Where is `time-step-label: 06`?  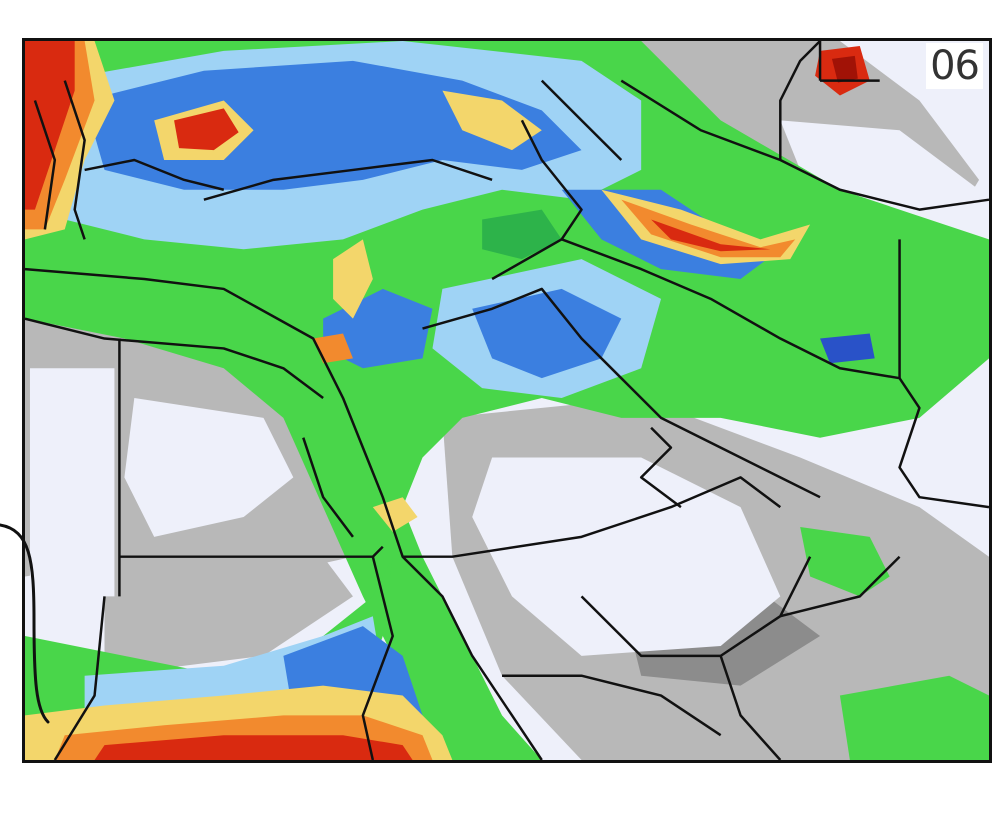 time-step-label: 06 is located at coordinates (954, 66).